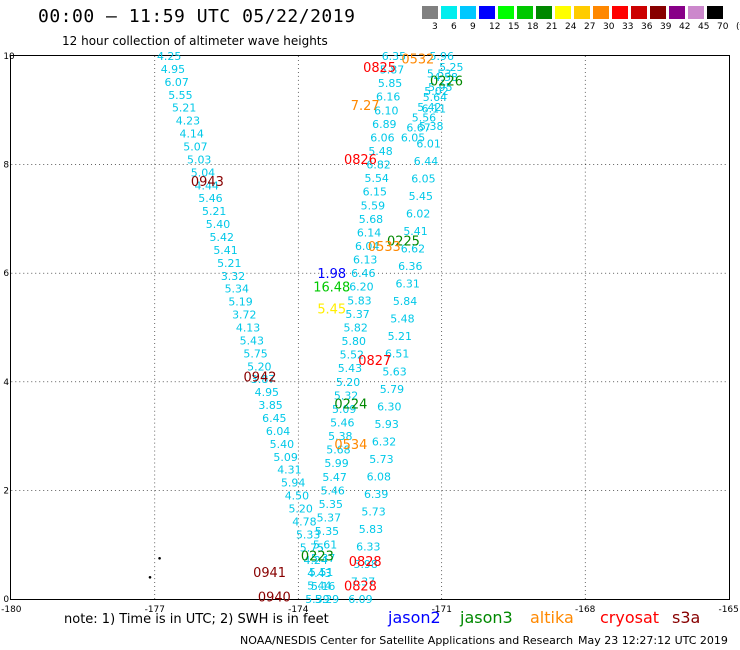 This screenshot has height=650, width=740. I want to click on x-tick-label: -171, so click(442, 610).